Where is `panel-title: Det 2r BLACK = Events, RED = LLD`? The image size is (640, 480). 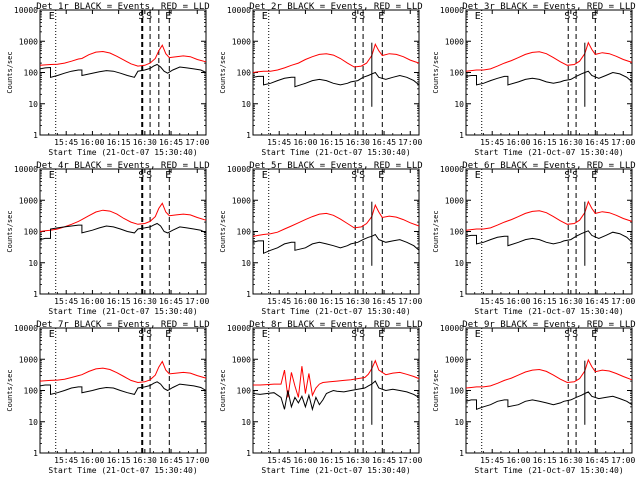 panel-title: Det 2r BLACK = Events, RED = LLD is located at coordinates (335, 7).